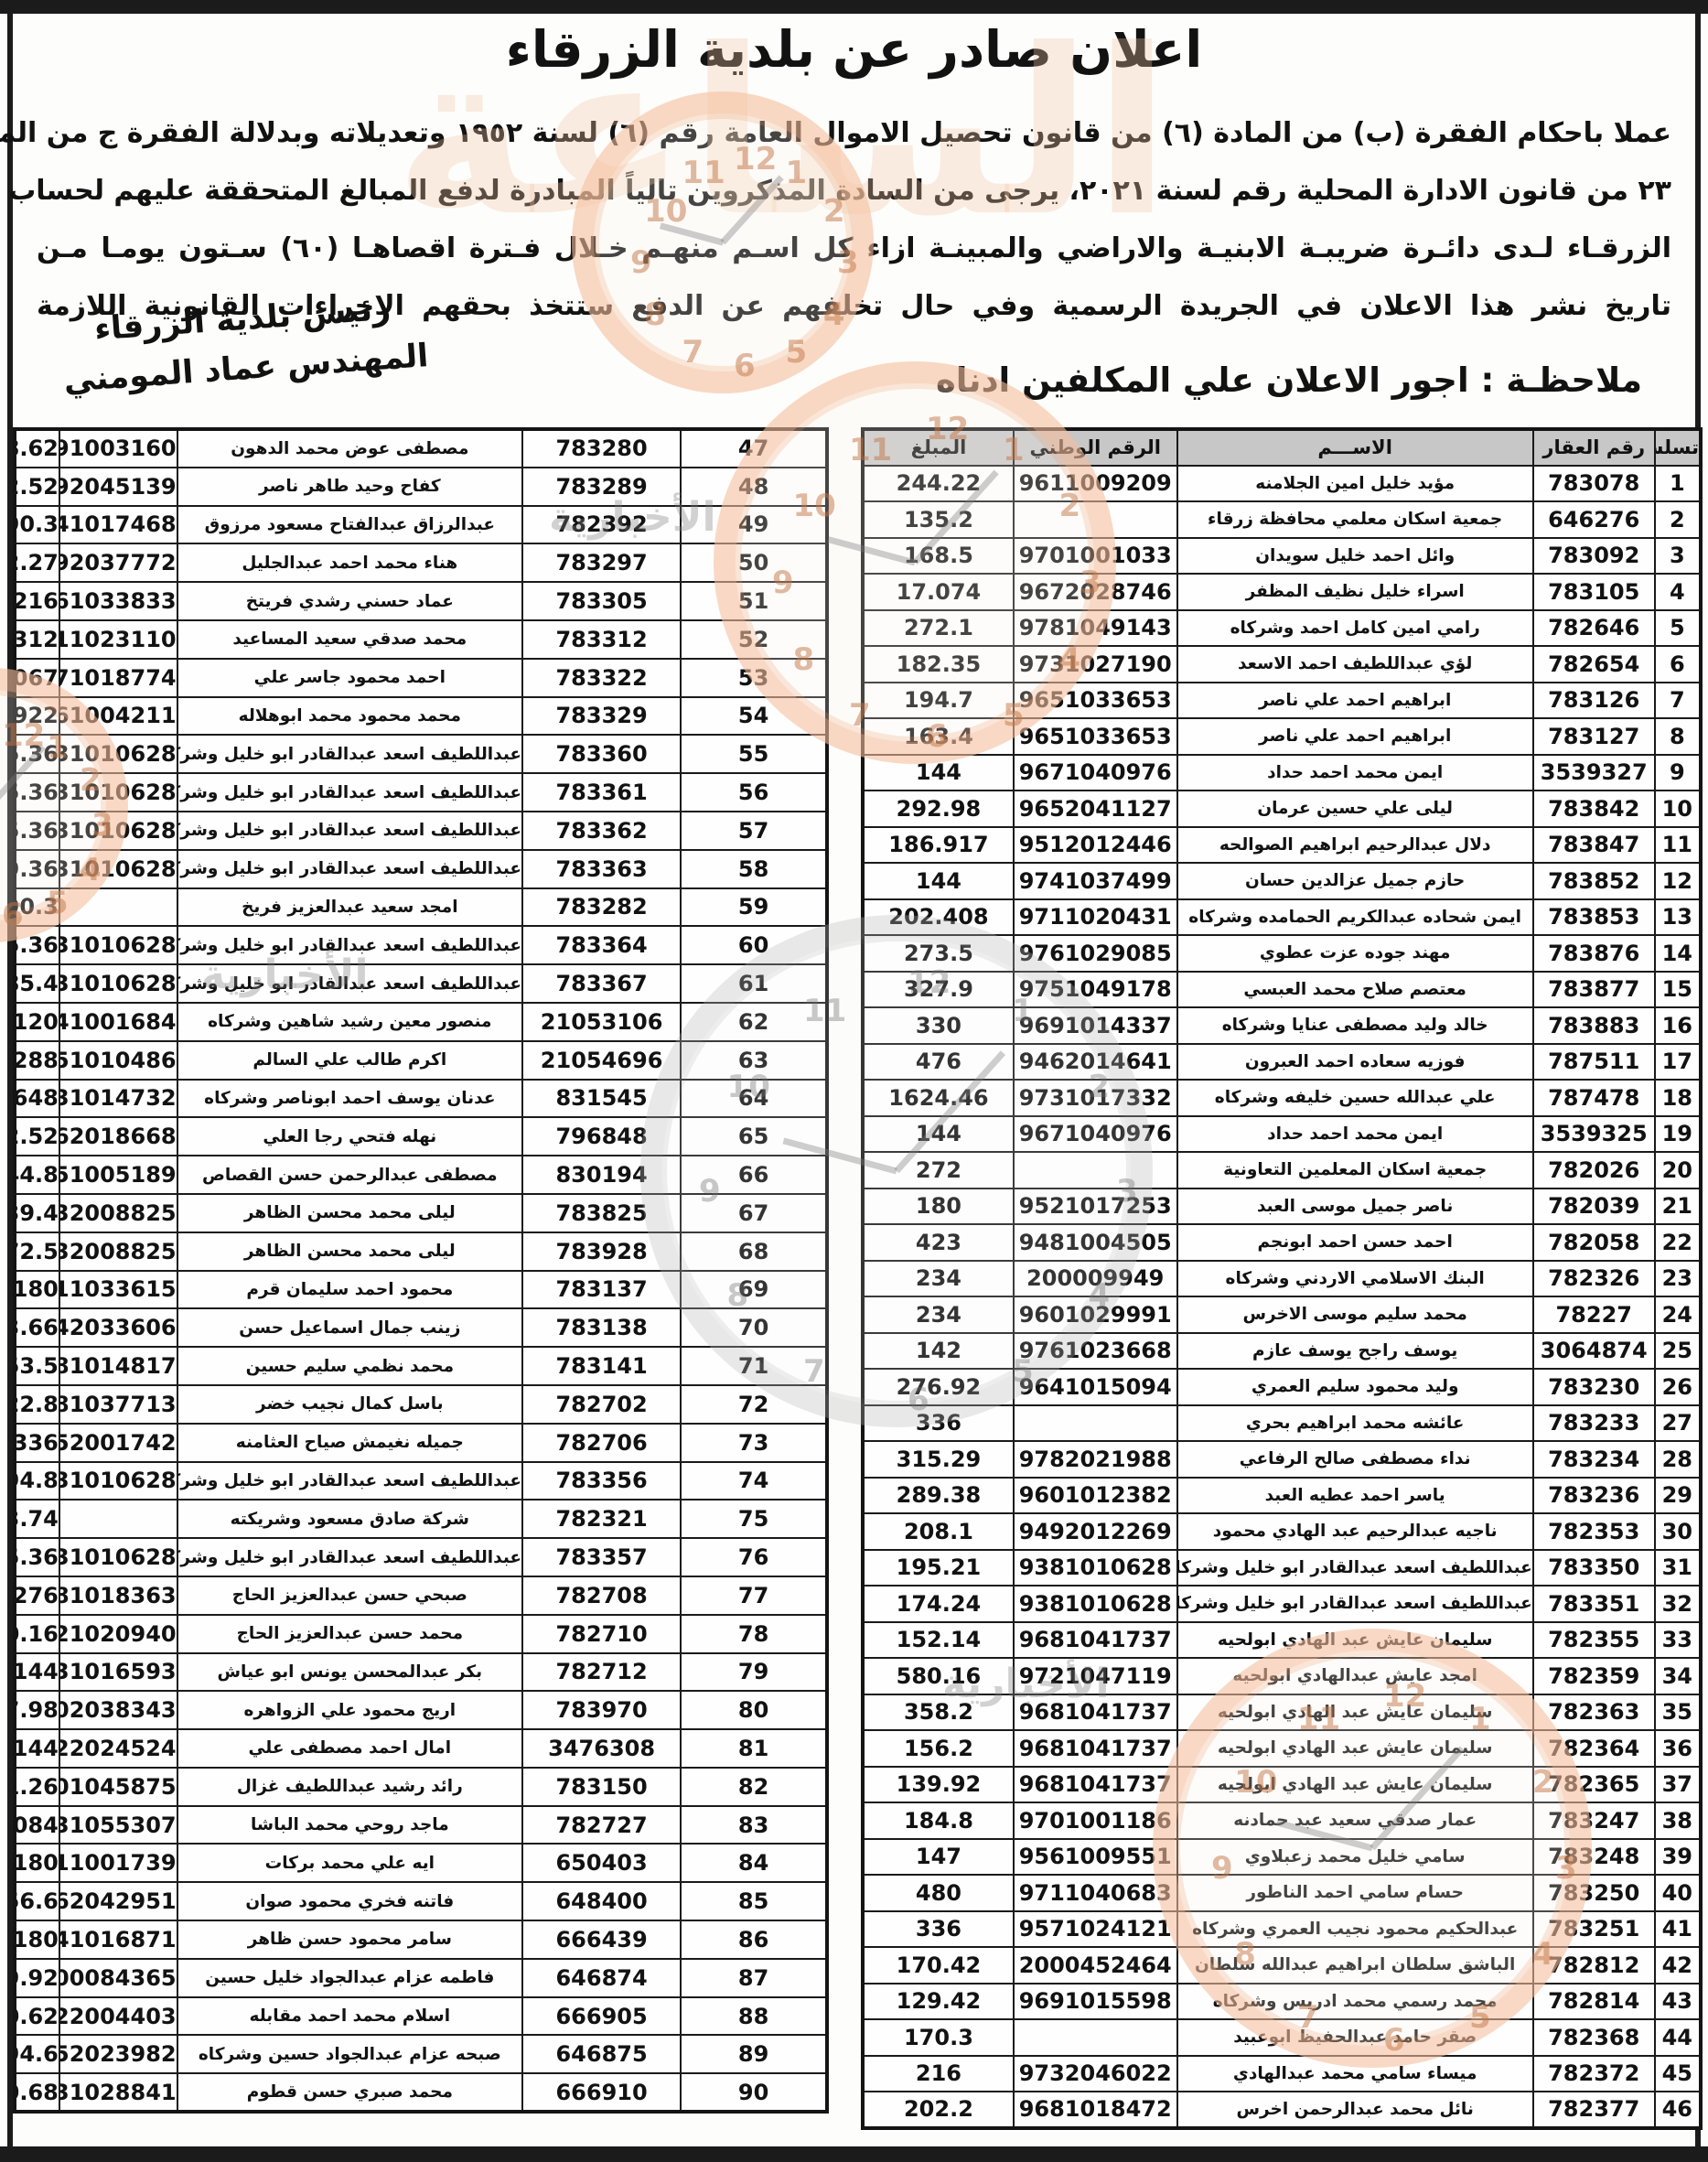  What do you see at coordinates (938, 1242) in the screenshot?
I see `cell-amount: 423` at bounding box center [938, 1242].